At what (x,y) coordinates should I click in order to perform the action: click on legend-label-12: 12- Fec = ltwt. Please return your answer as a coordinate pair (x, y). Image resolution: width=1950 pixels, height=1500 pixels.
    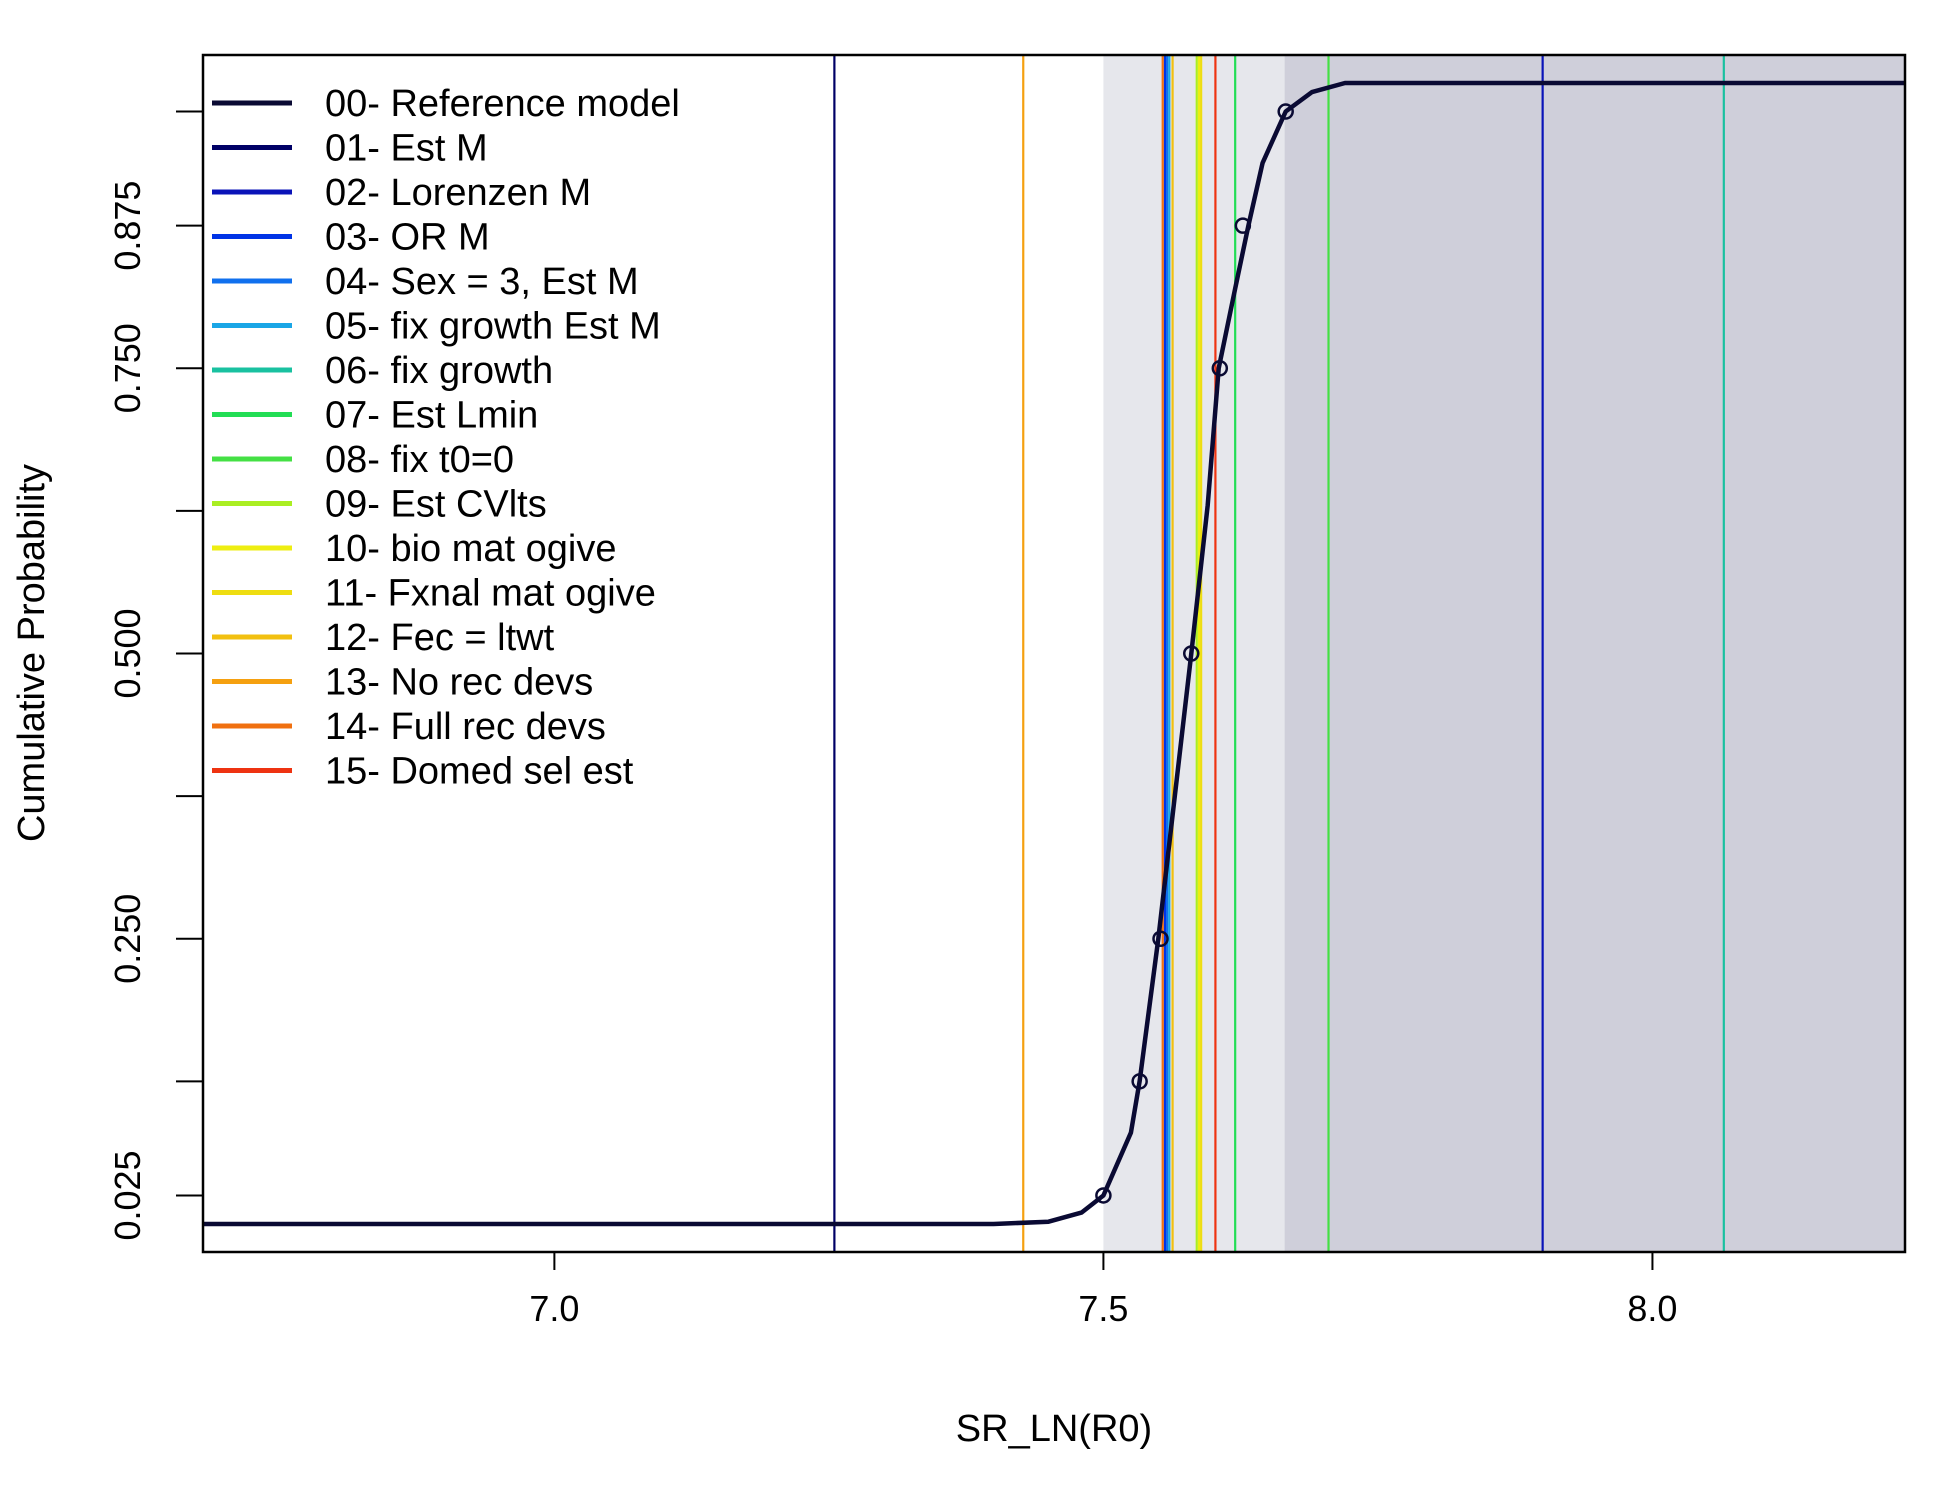
    Looking at the image, I should click on (440, 638).